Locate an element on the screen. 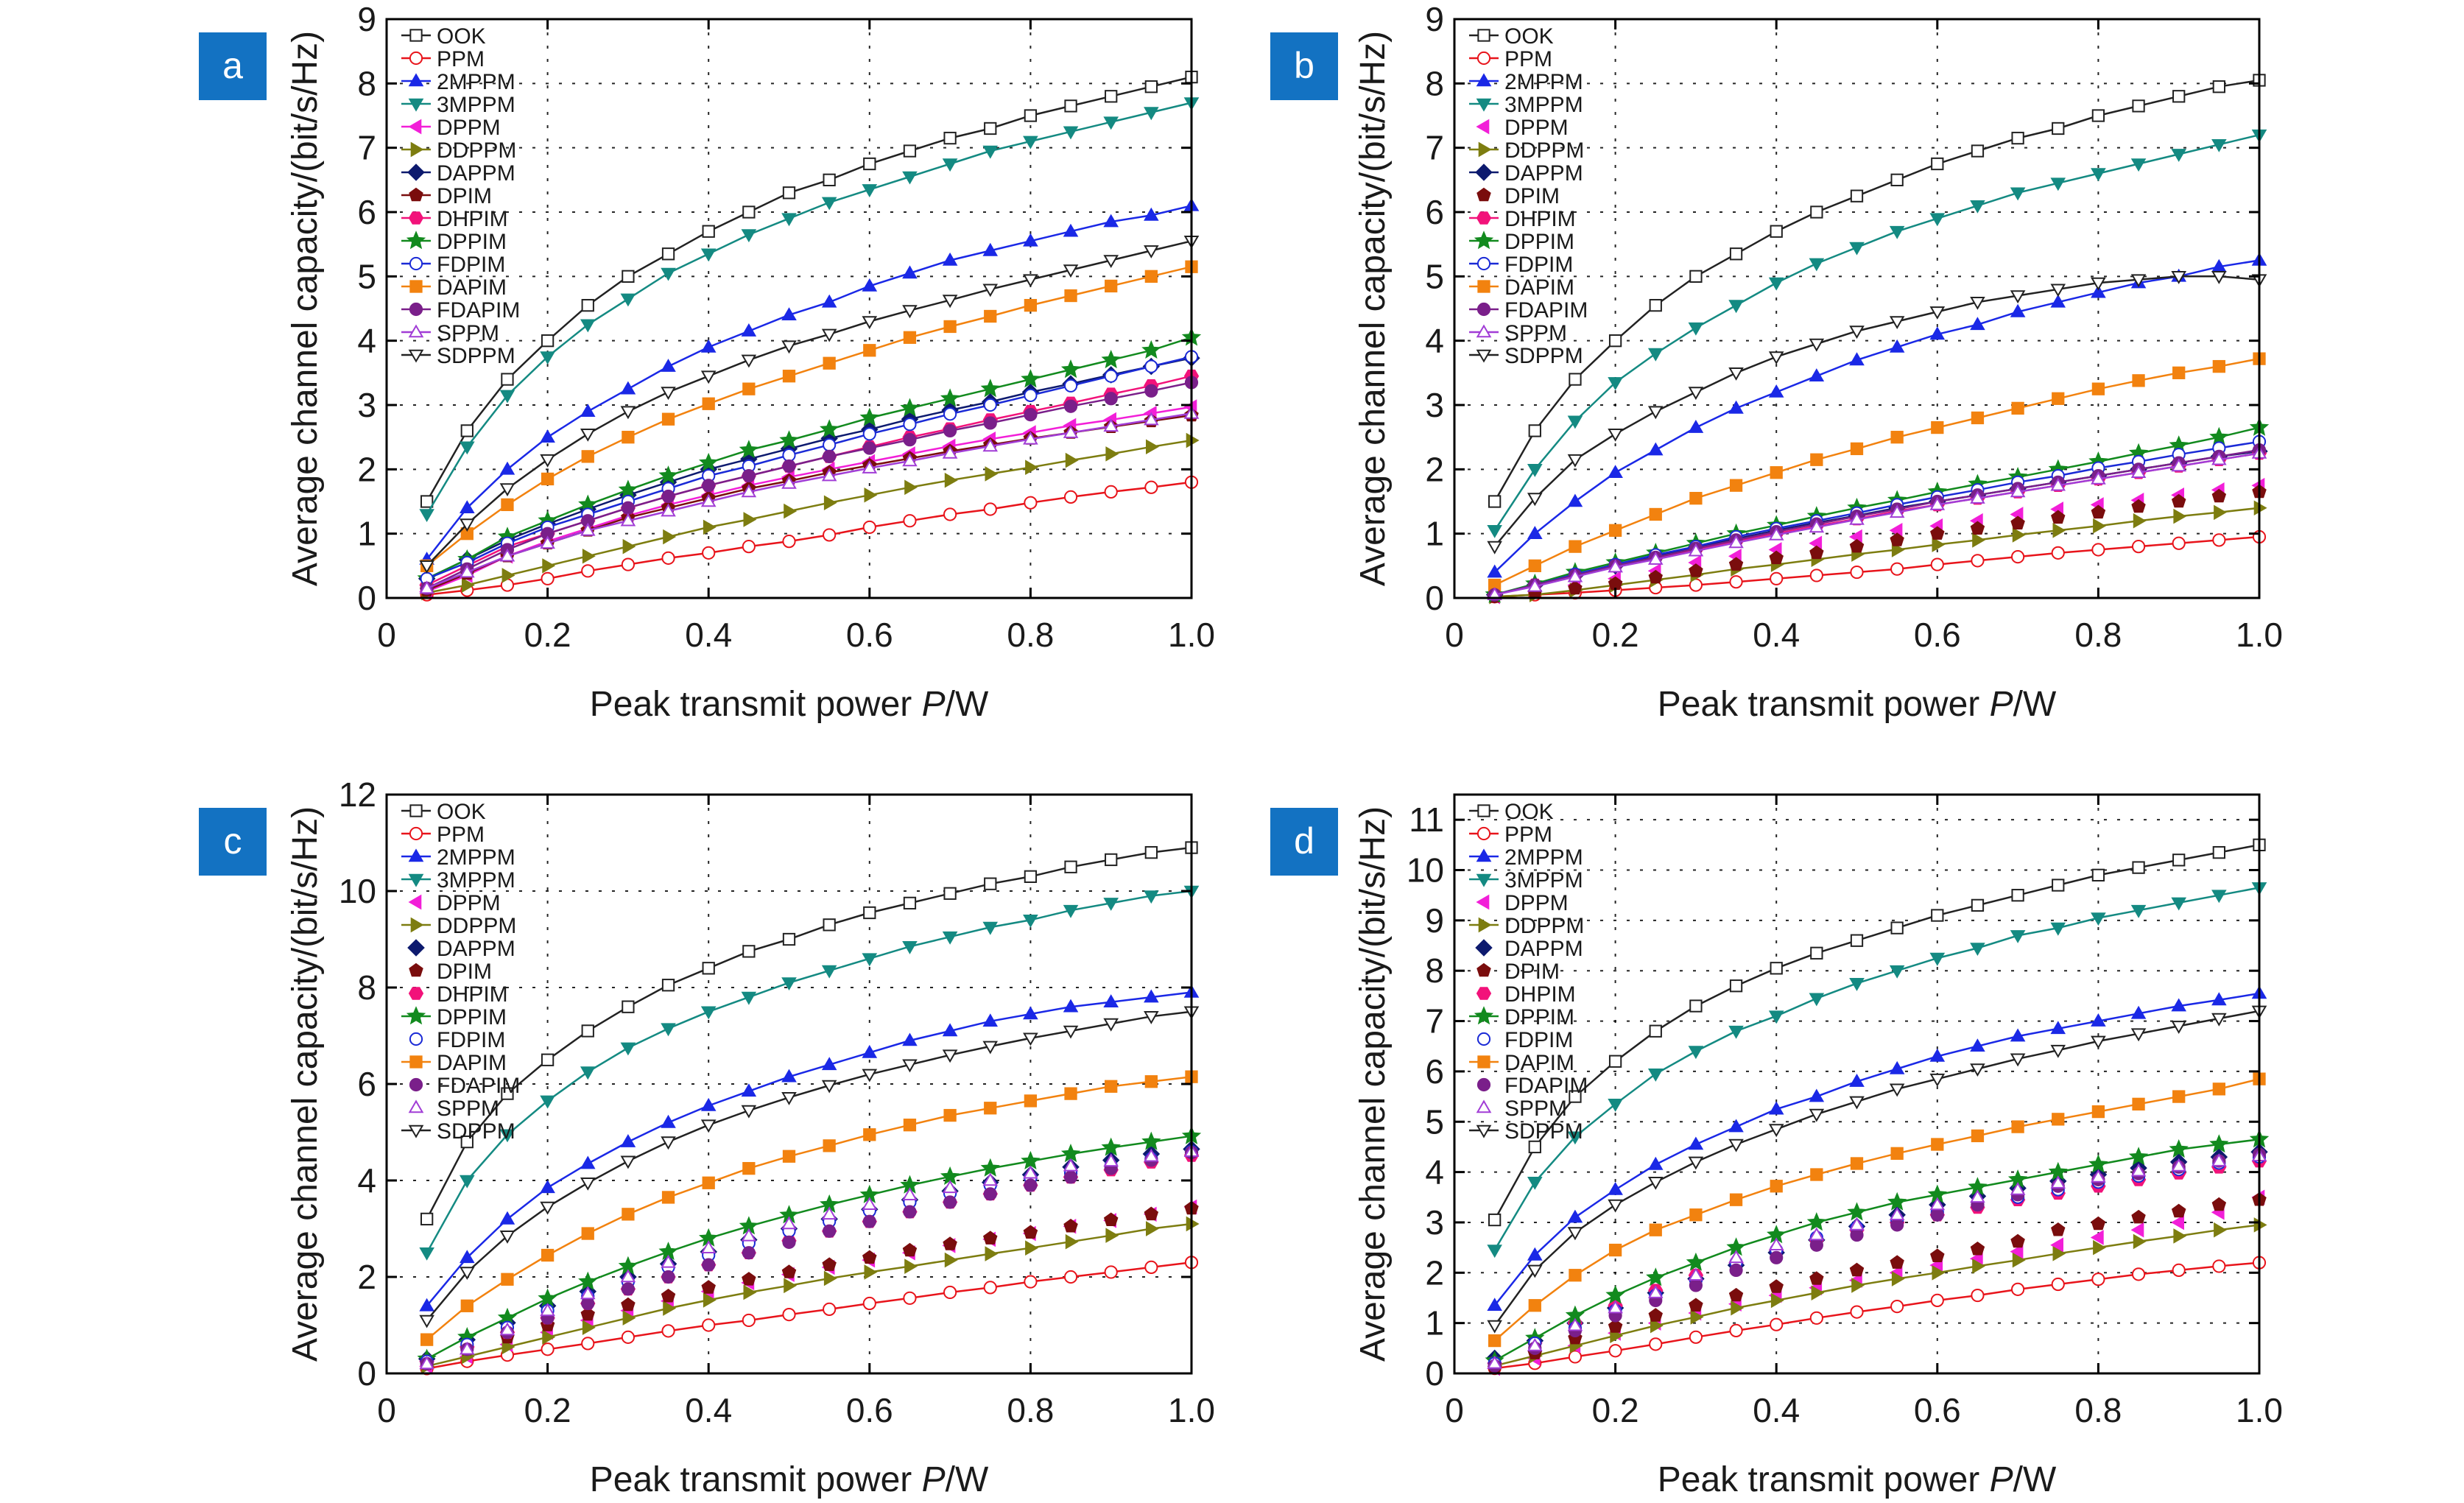 This screenshot has width=2464, height=1503. x-axis-title-text: Peak transmit power is located at coordinates (1824, 704).